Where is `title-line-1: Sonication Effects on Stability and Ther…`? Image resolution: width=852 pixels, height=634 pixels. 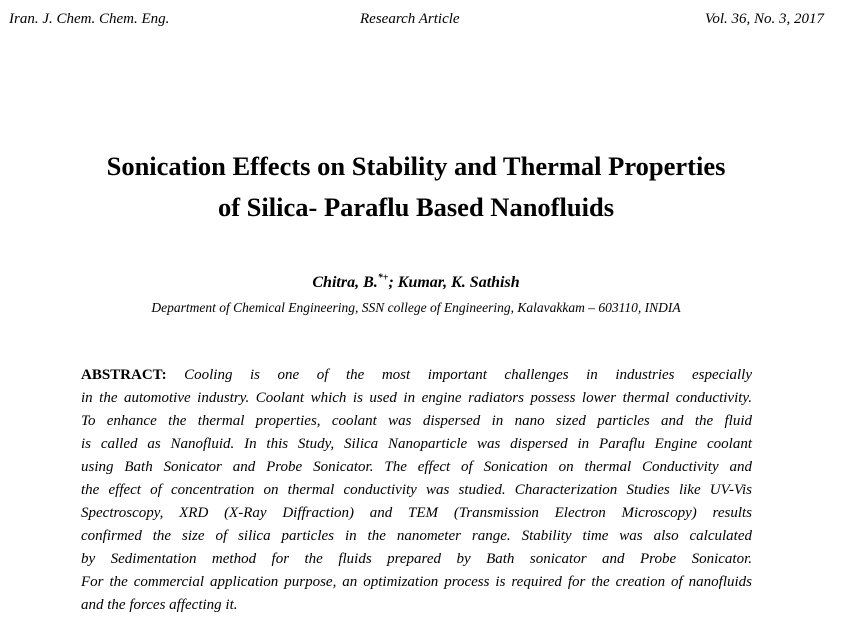 title-line-1: Sonication Effects on Stability and Ther… is located at coordinates (416, 166).